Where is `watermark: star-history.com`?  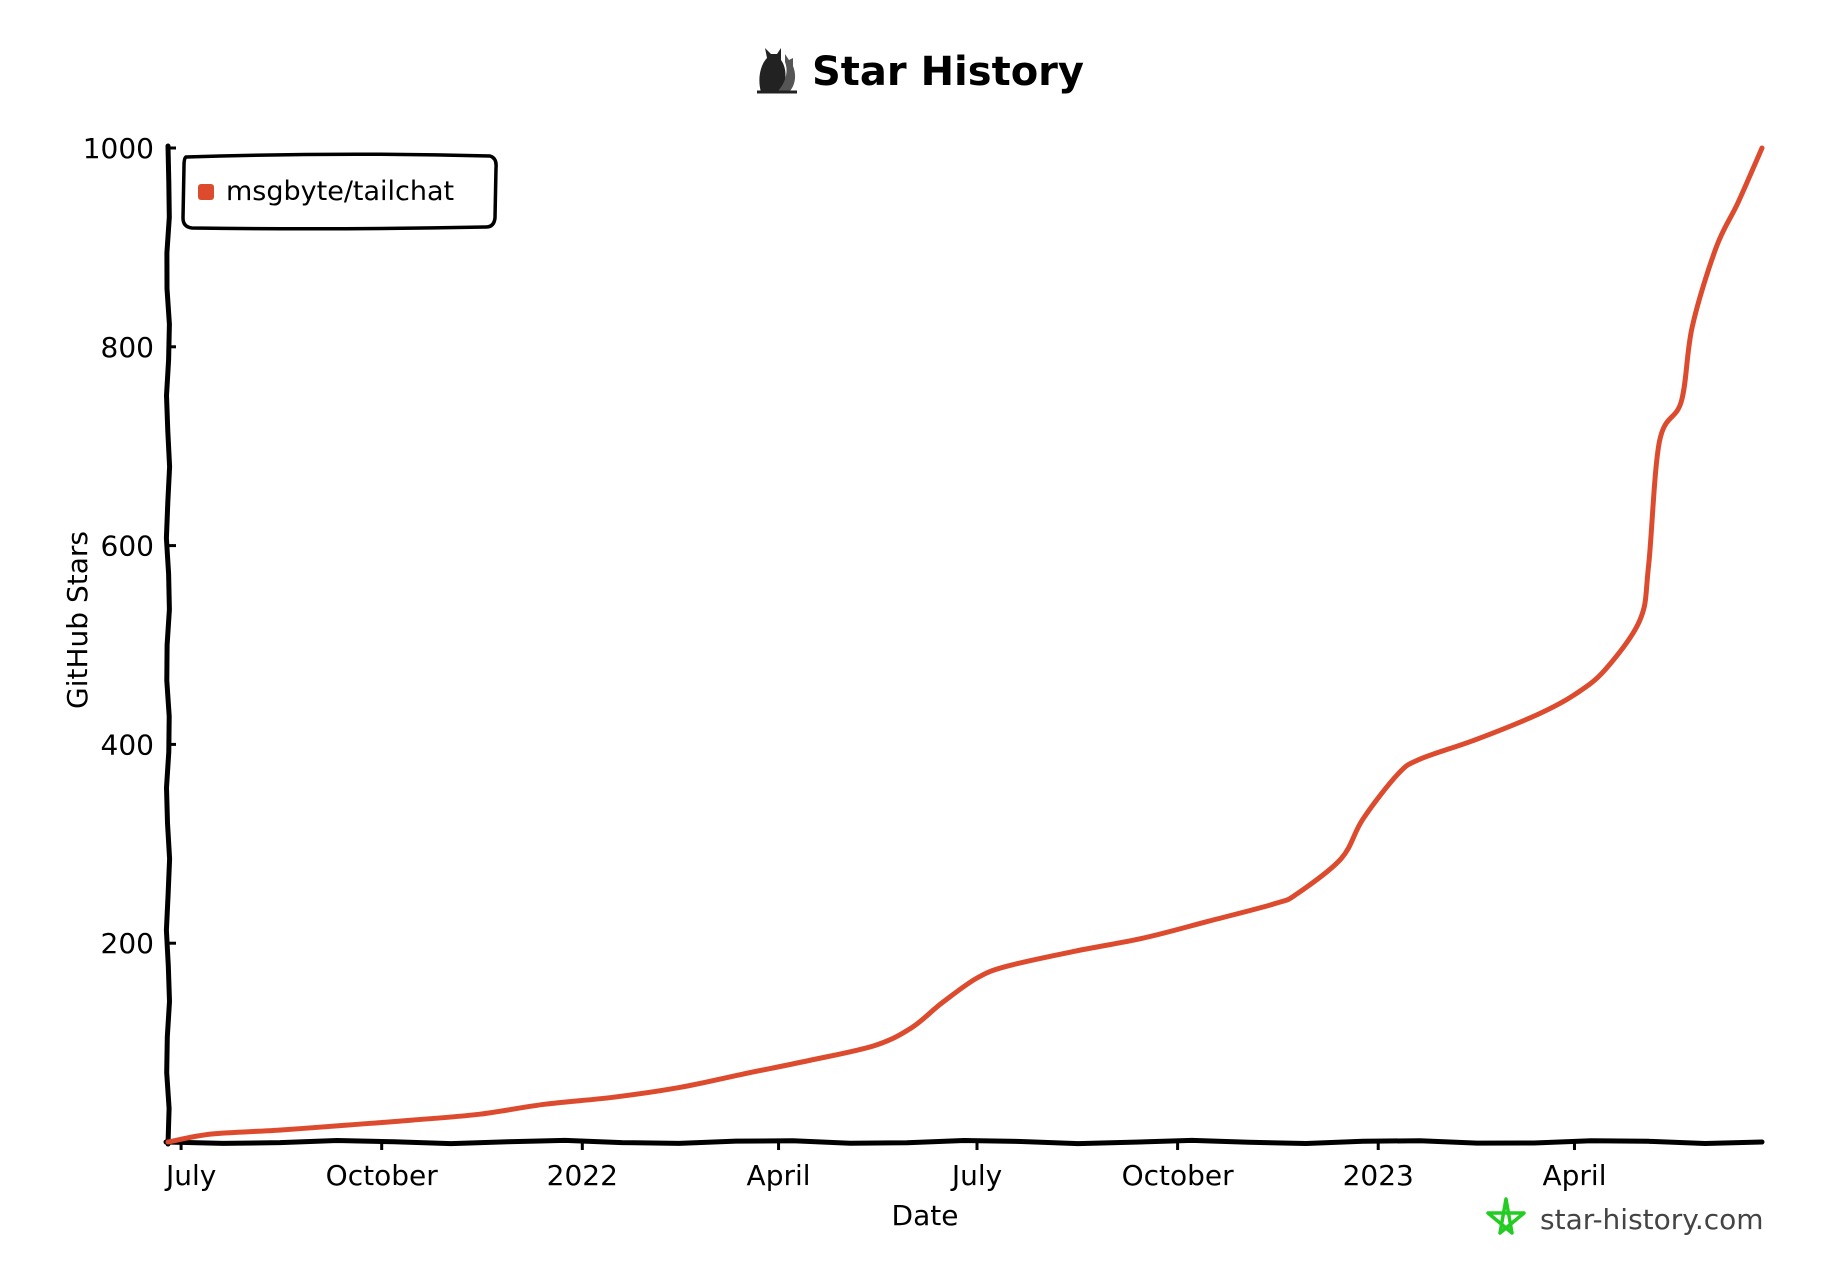
watermark: star-history.com is located at coordinates (1625, 1216).